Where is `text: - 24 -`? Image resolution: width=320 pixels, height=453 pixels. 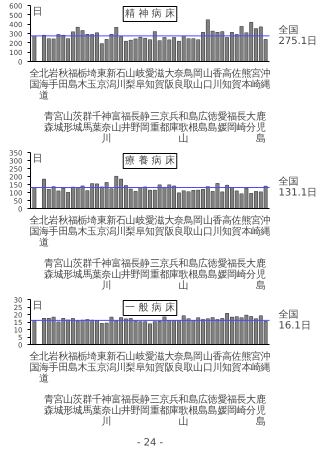
text: - 24 - is located at coordinates (150, 443).